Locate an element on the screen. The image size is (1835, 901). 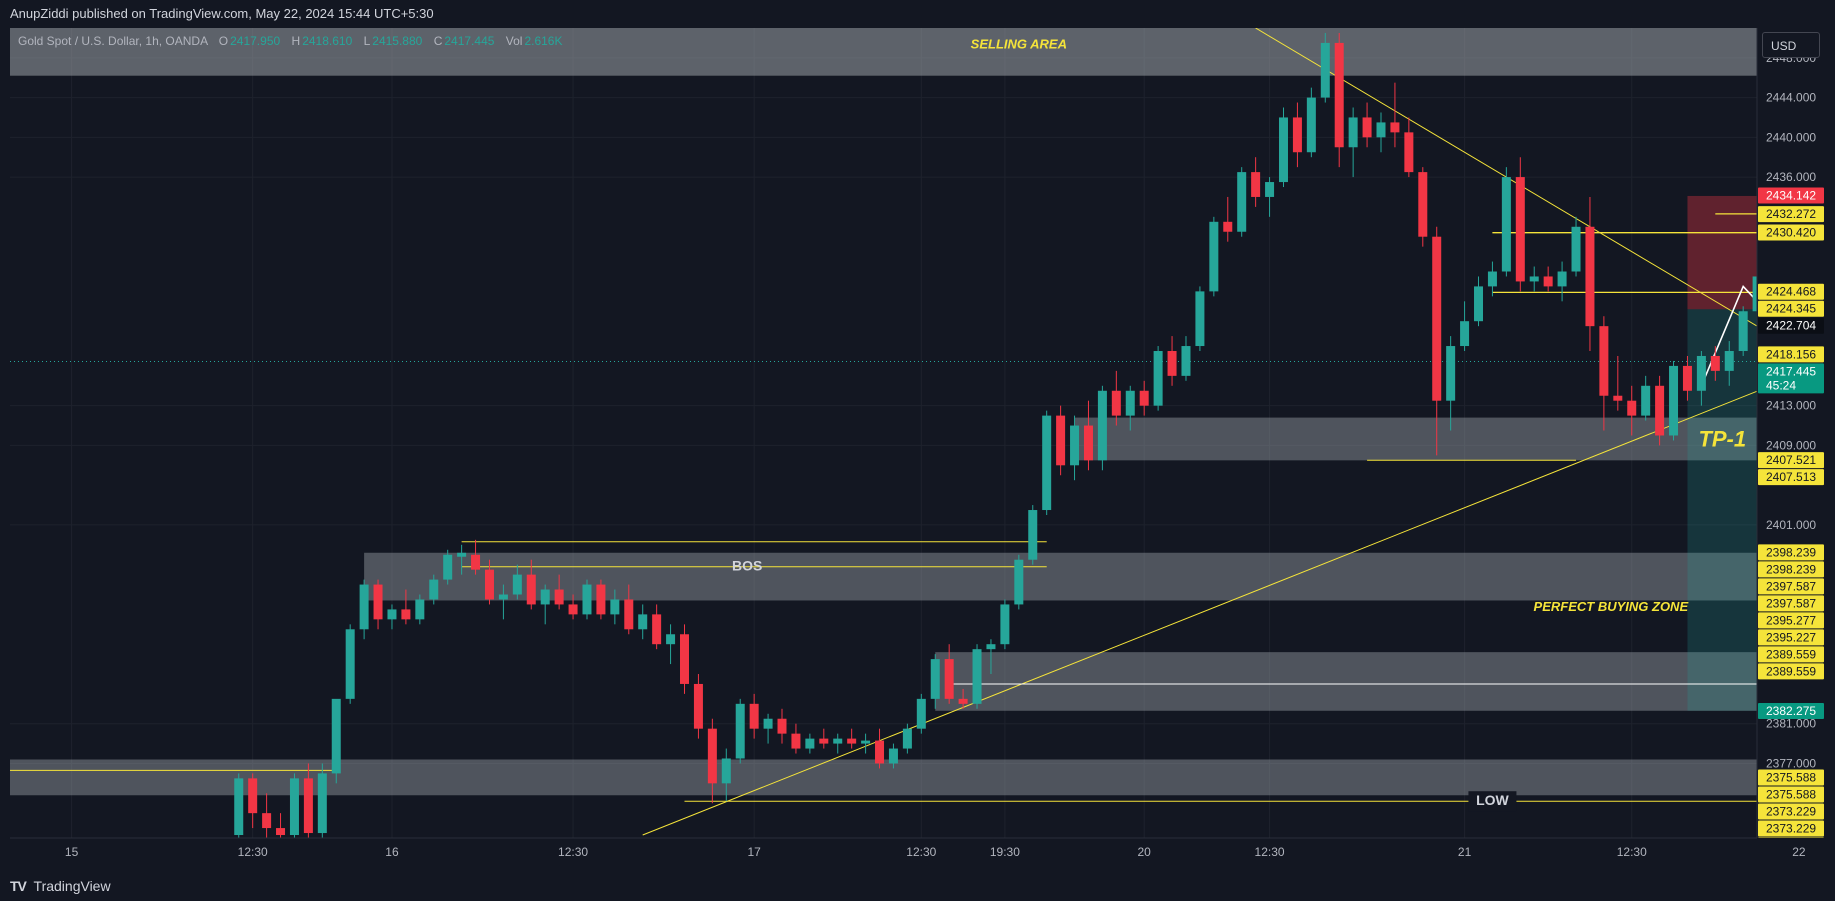
tradingview-logo-icon: TV is located at coordinates (18, 886).